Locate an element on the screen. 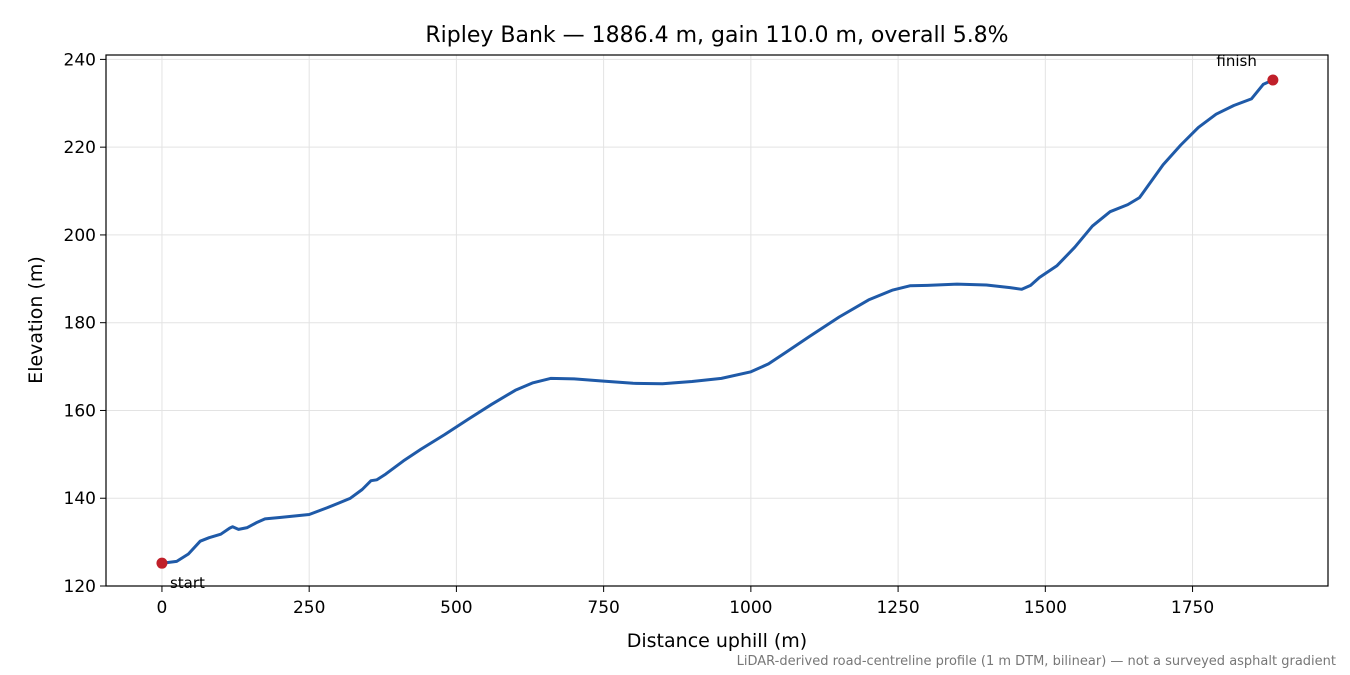 Image resolution: width=1350 pixels, height=675 pixels. x-tick-label: 1250 is located at coordinates (897, 608).